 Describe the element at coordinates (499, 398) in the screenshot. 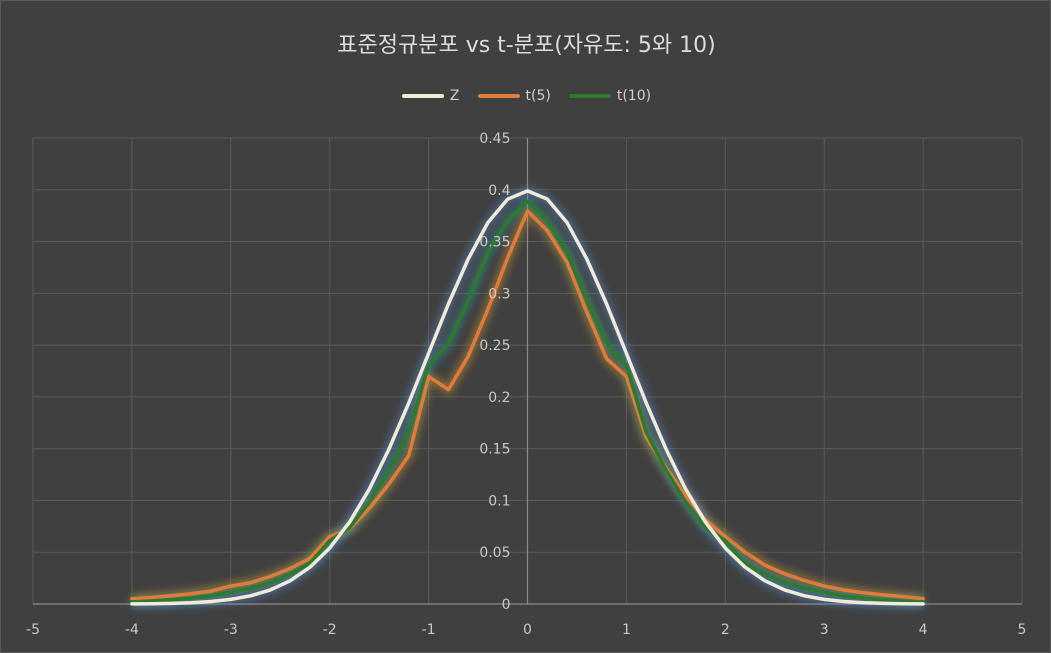

I see `y-tick-label: 0.2` at that location.